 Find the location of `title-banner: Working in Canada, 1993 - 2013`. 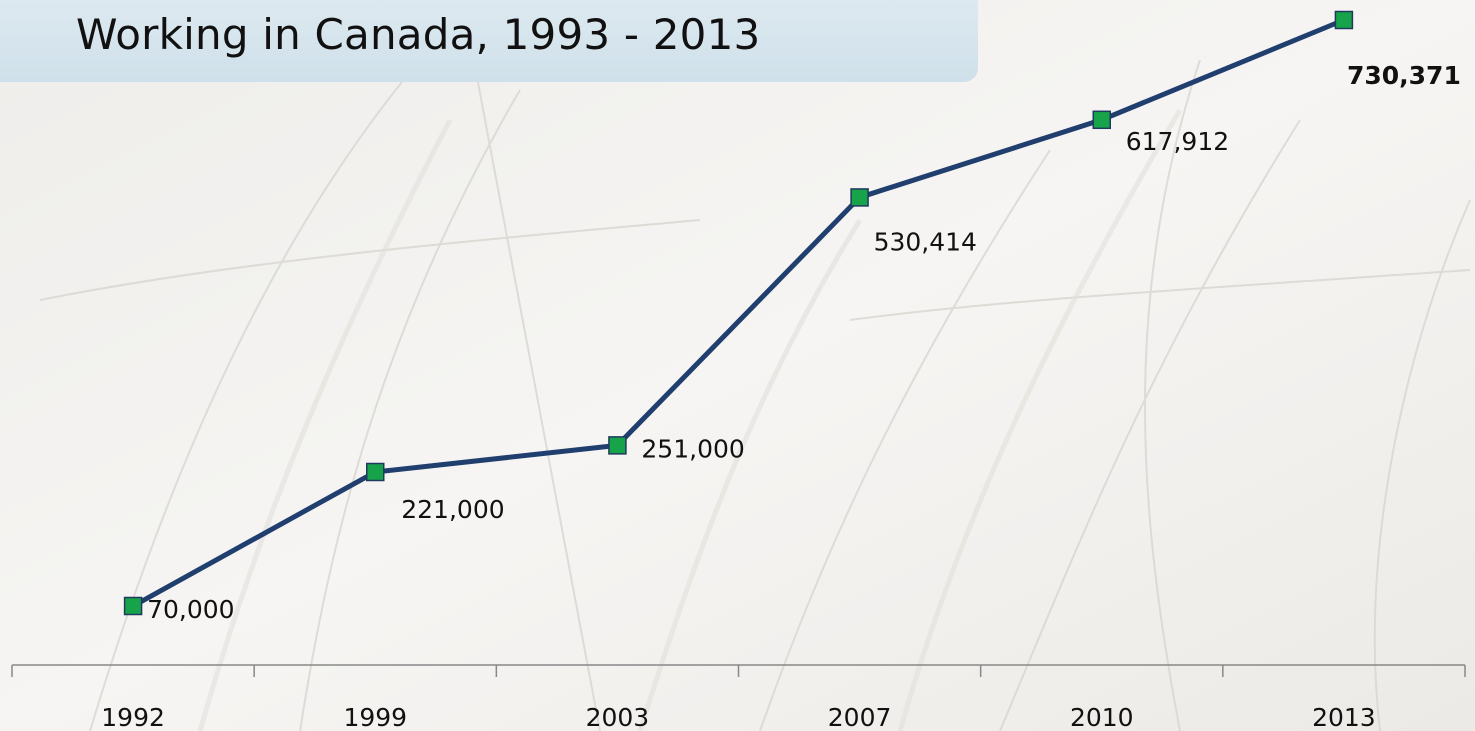

title-banner: Working in Canada, 1993 - 2013 is located at coordinates (489, 41).